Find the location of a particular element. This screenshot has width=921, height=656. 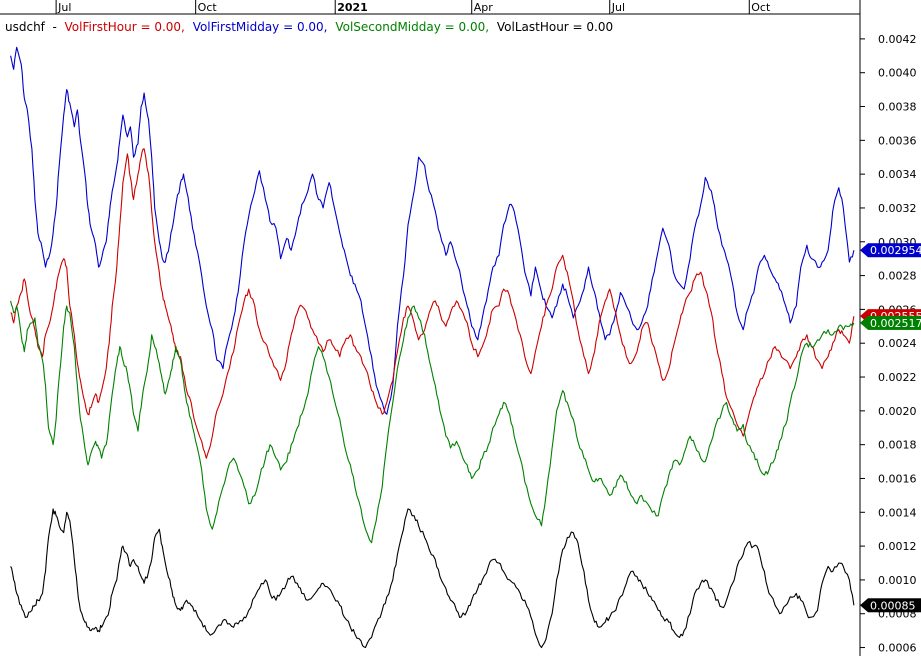

y-tick-label: 0.0032 is located at coordinates (897, 208).